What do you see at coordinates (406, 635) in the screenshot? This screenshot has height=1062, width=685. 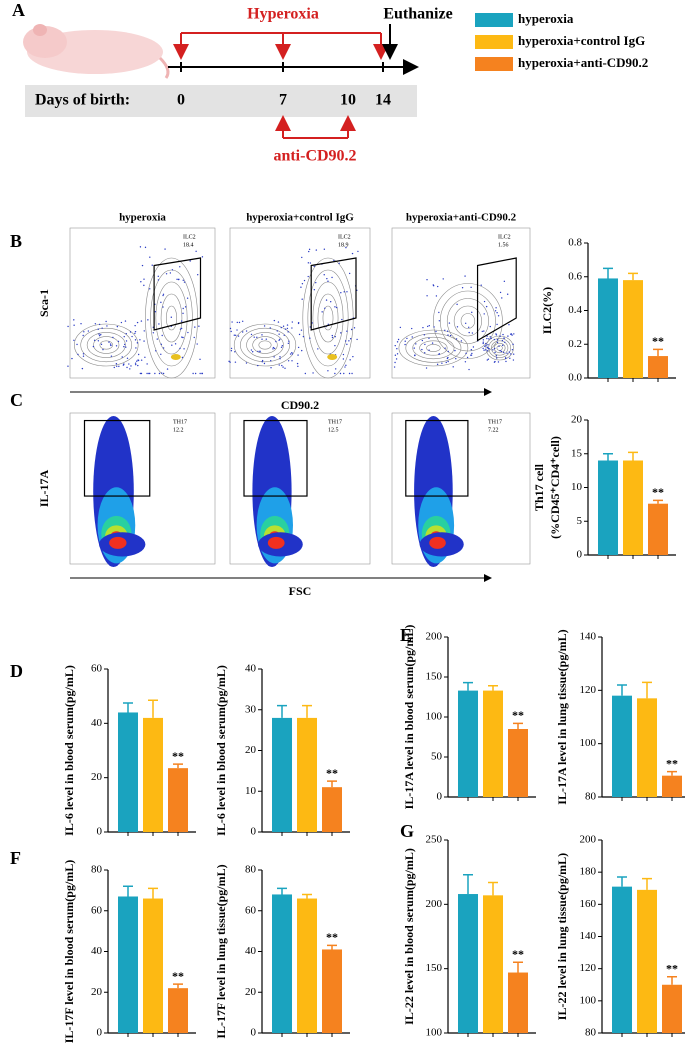 I see `panel-letter: E` at bounding box center [406, 635].